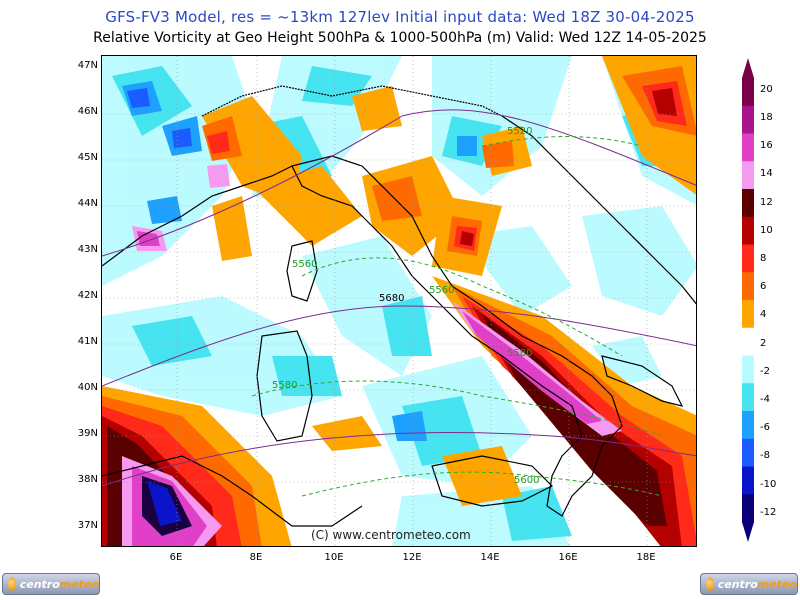  Describe the element at coordinates (763, 314) in the screenshot. I see `colorbar-label: 4` at that location.